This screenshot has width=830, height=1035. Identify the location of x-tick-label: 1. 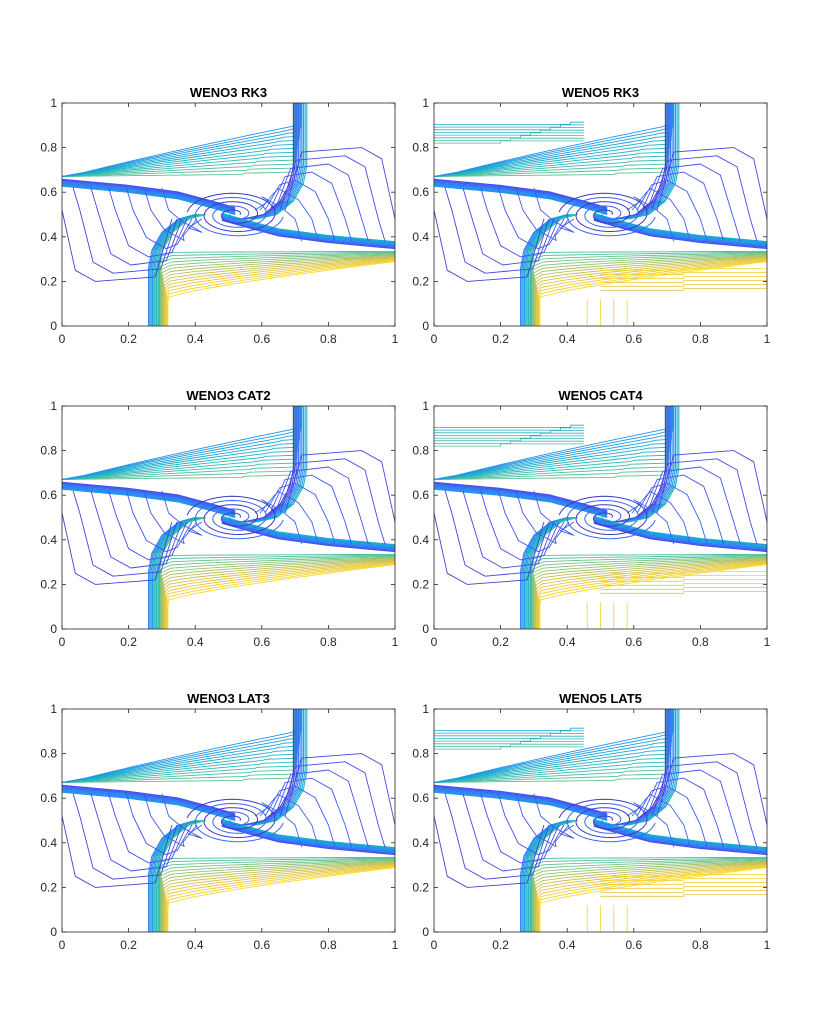
(767, 339).